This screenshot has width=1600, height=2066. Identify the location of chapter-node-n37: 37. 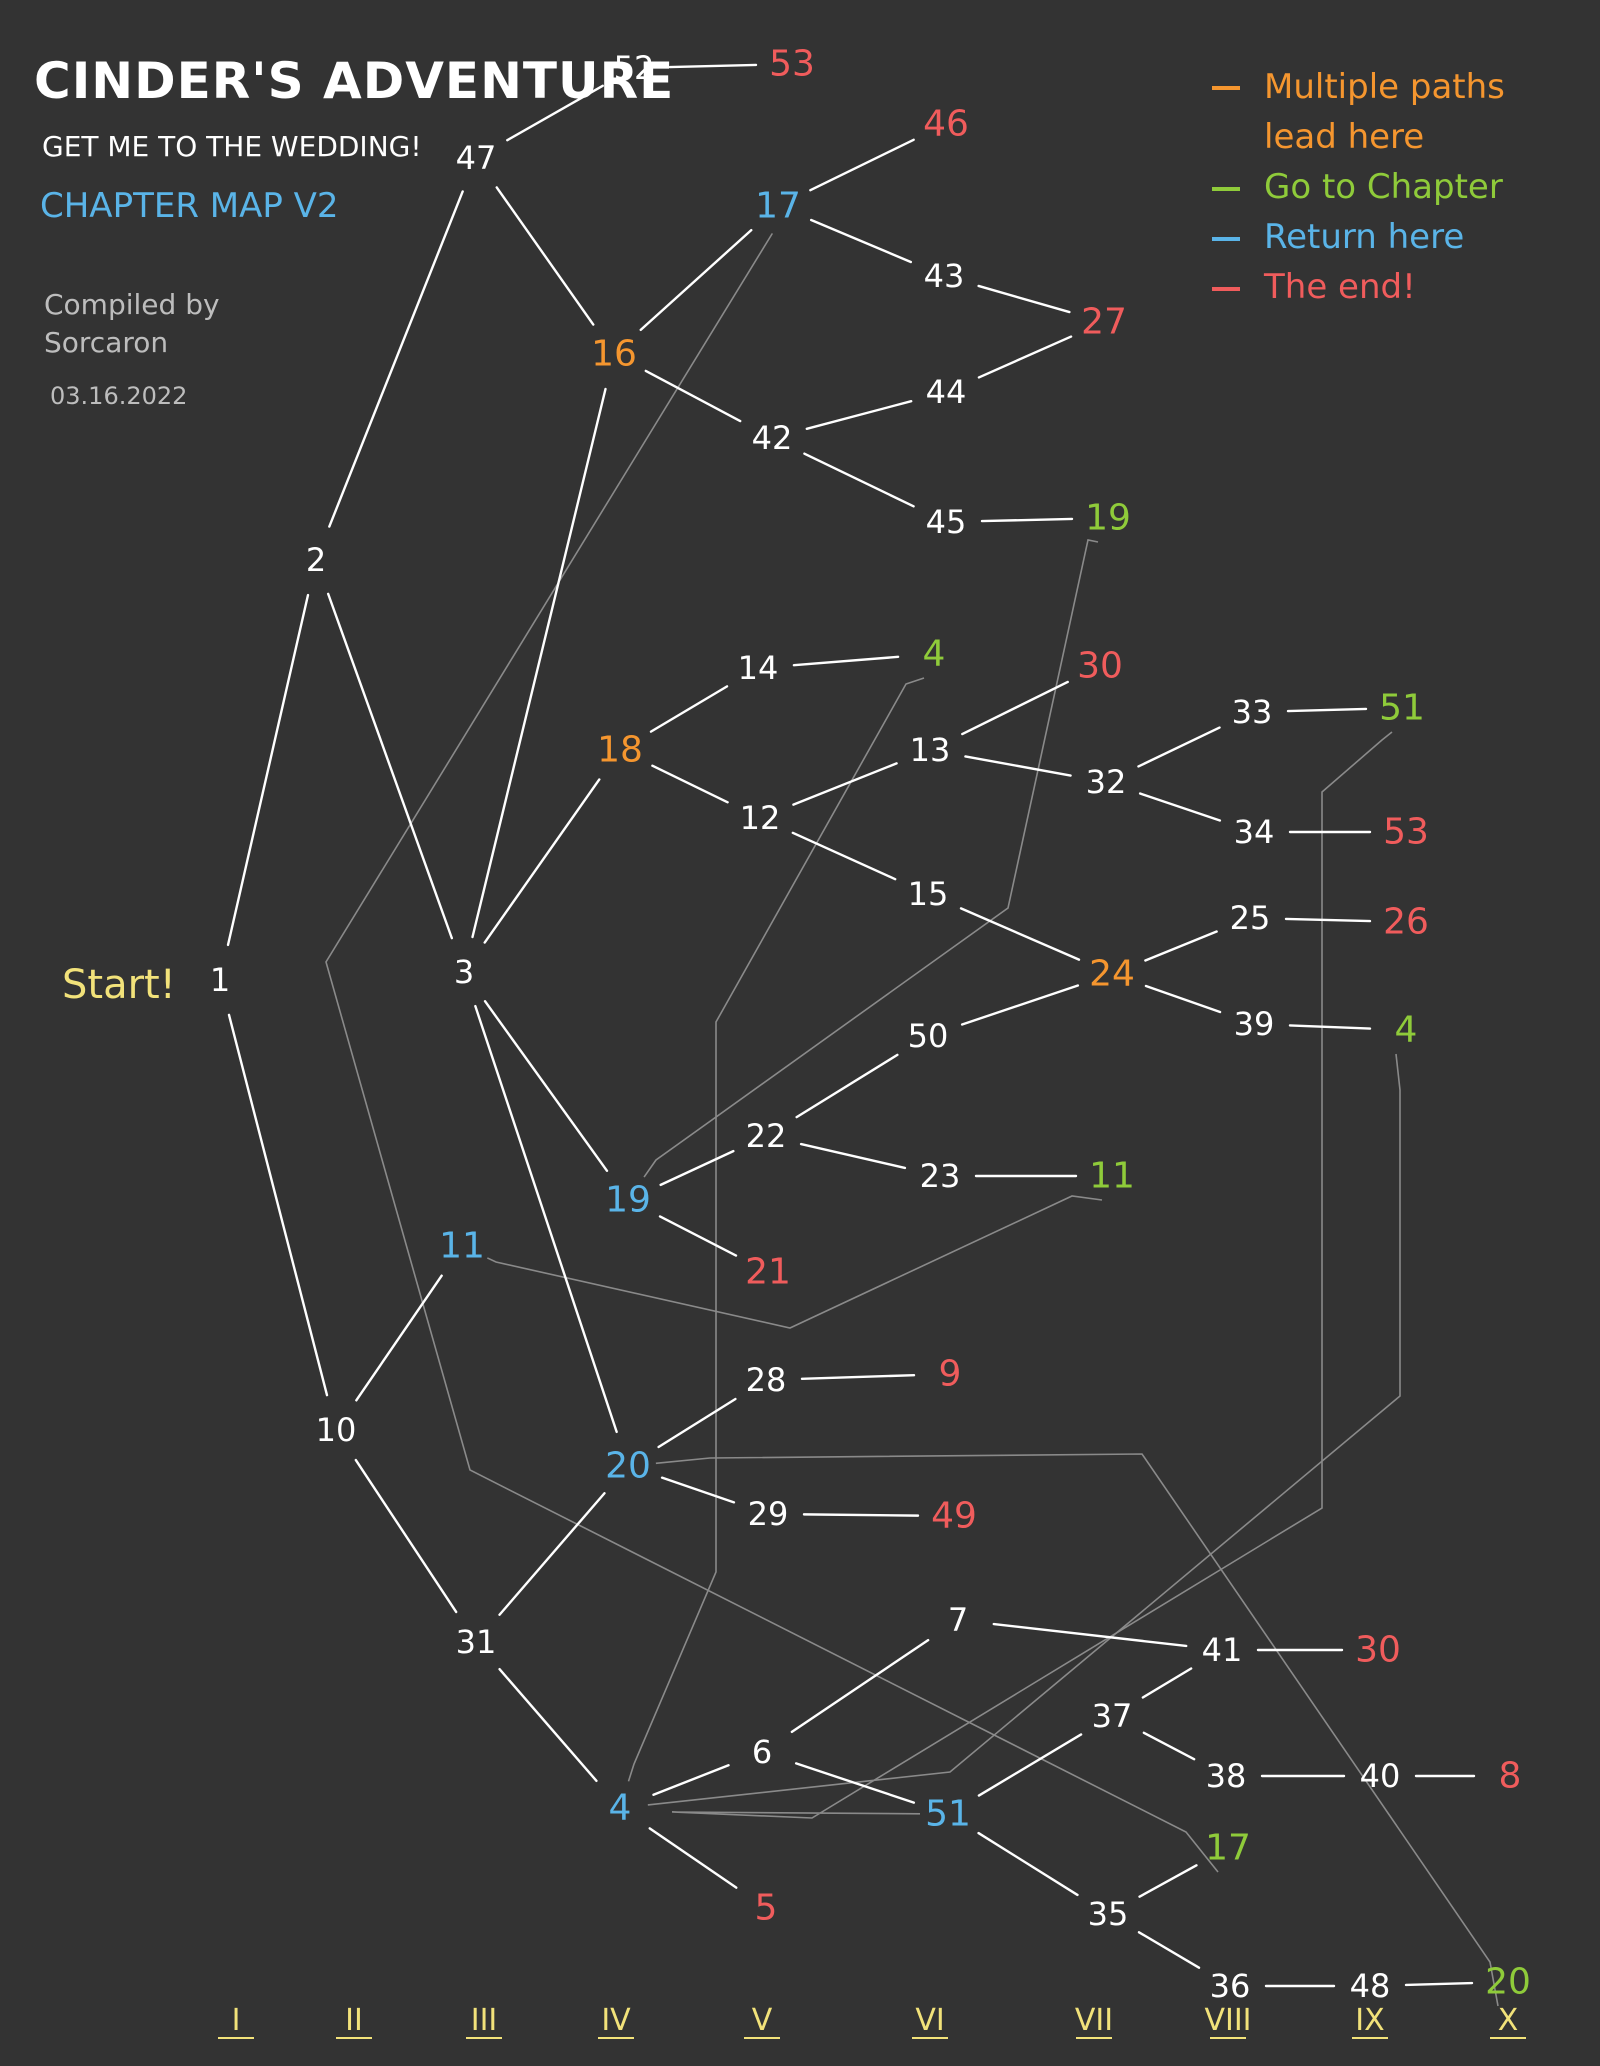
(1112, 1716).